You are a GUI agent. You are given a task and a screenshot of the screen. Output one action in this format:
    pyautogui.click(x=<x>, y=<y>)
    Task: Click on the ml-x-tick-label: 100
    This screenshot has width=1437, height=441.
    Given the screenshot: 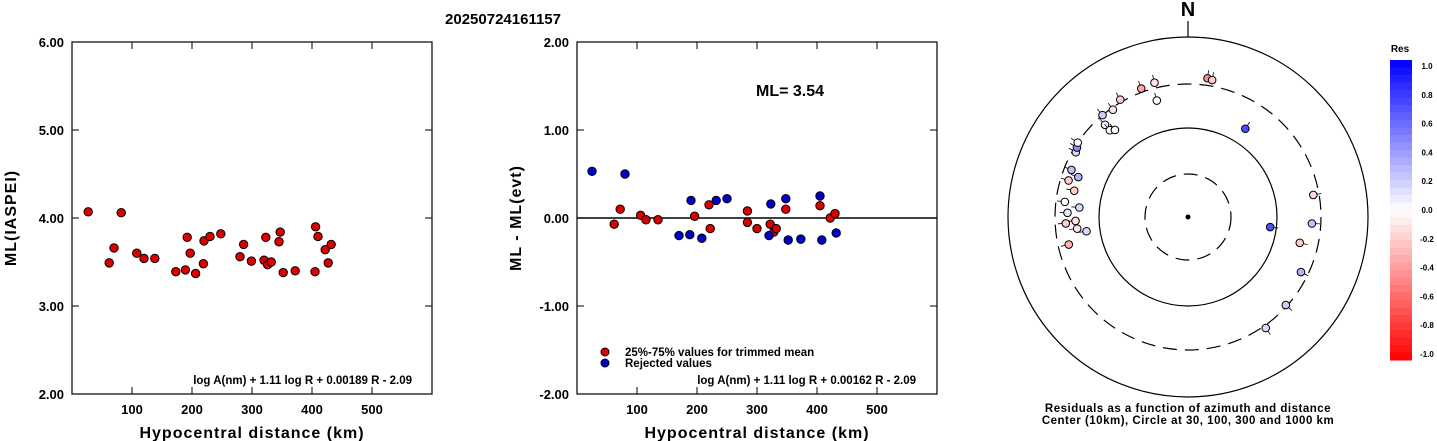 What is the action you would take?
    pyautogui.click(x=132, y=409)
    